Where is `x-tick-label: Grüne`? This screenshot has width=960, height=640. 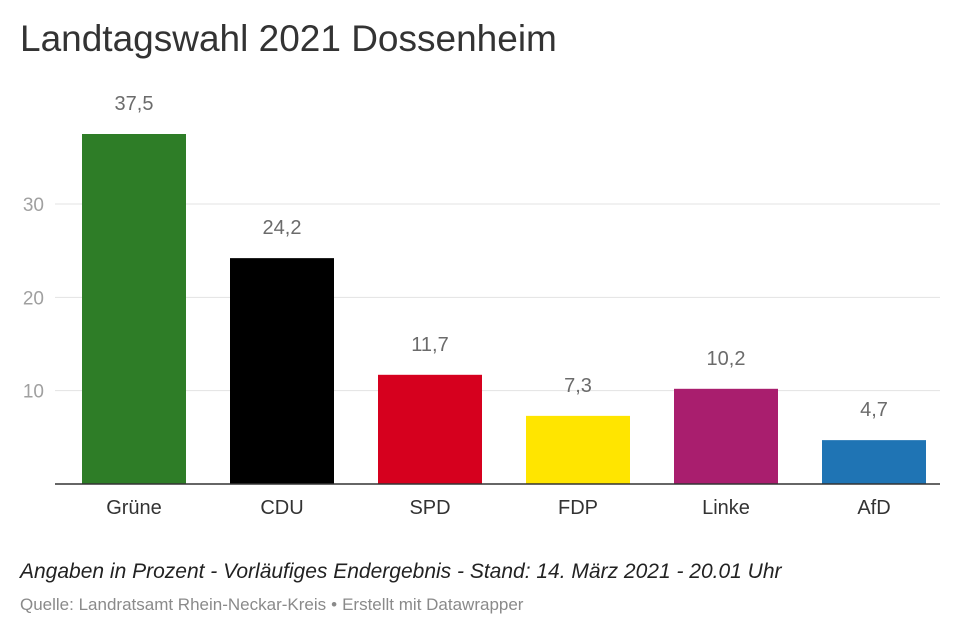 x-tick-label: Grüne is located at coordinates (134, 508).